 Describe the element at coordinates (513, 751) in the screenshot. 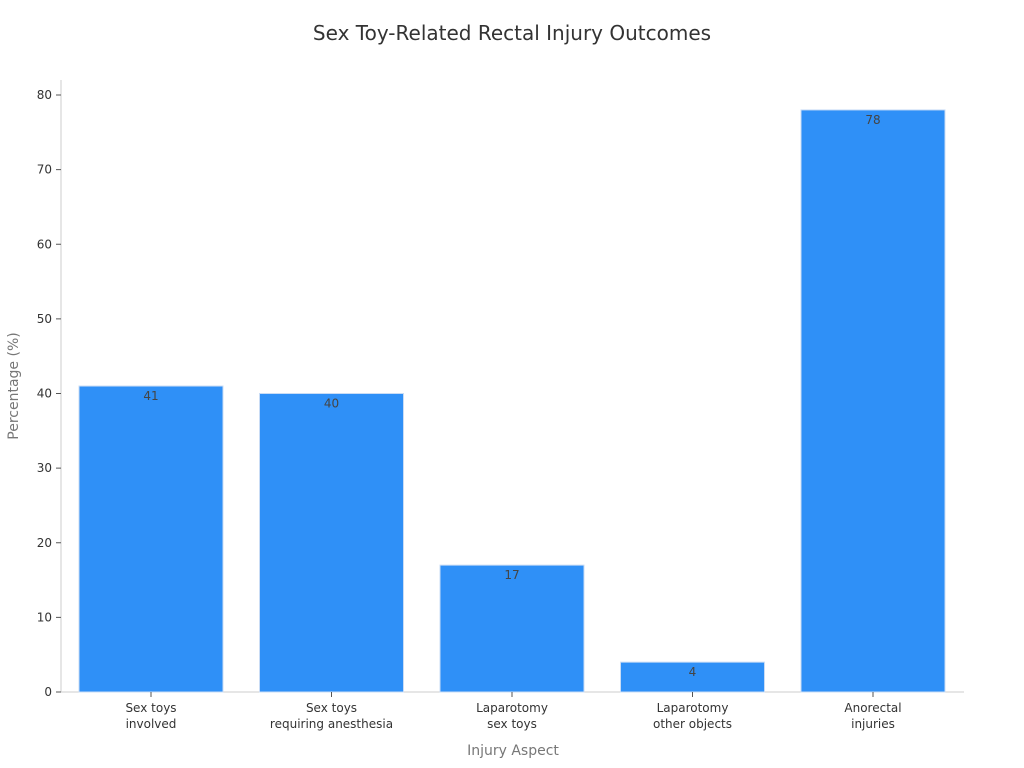

I see `x-axis-title: Injury Aspect` at that location.